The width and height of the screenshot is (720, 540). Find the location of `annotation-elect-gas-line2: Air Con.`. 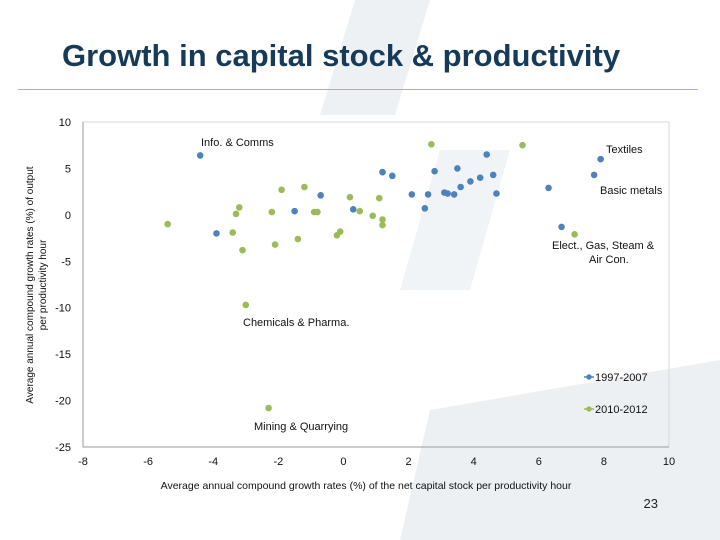

annotation-elect-gas-line2: Air Con. is located at coordinates (609, 260).